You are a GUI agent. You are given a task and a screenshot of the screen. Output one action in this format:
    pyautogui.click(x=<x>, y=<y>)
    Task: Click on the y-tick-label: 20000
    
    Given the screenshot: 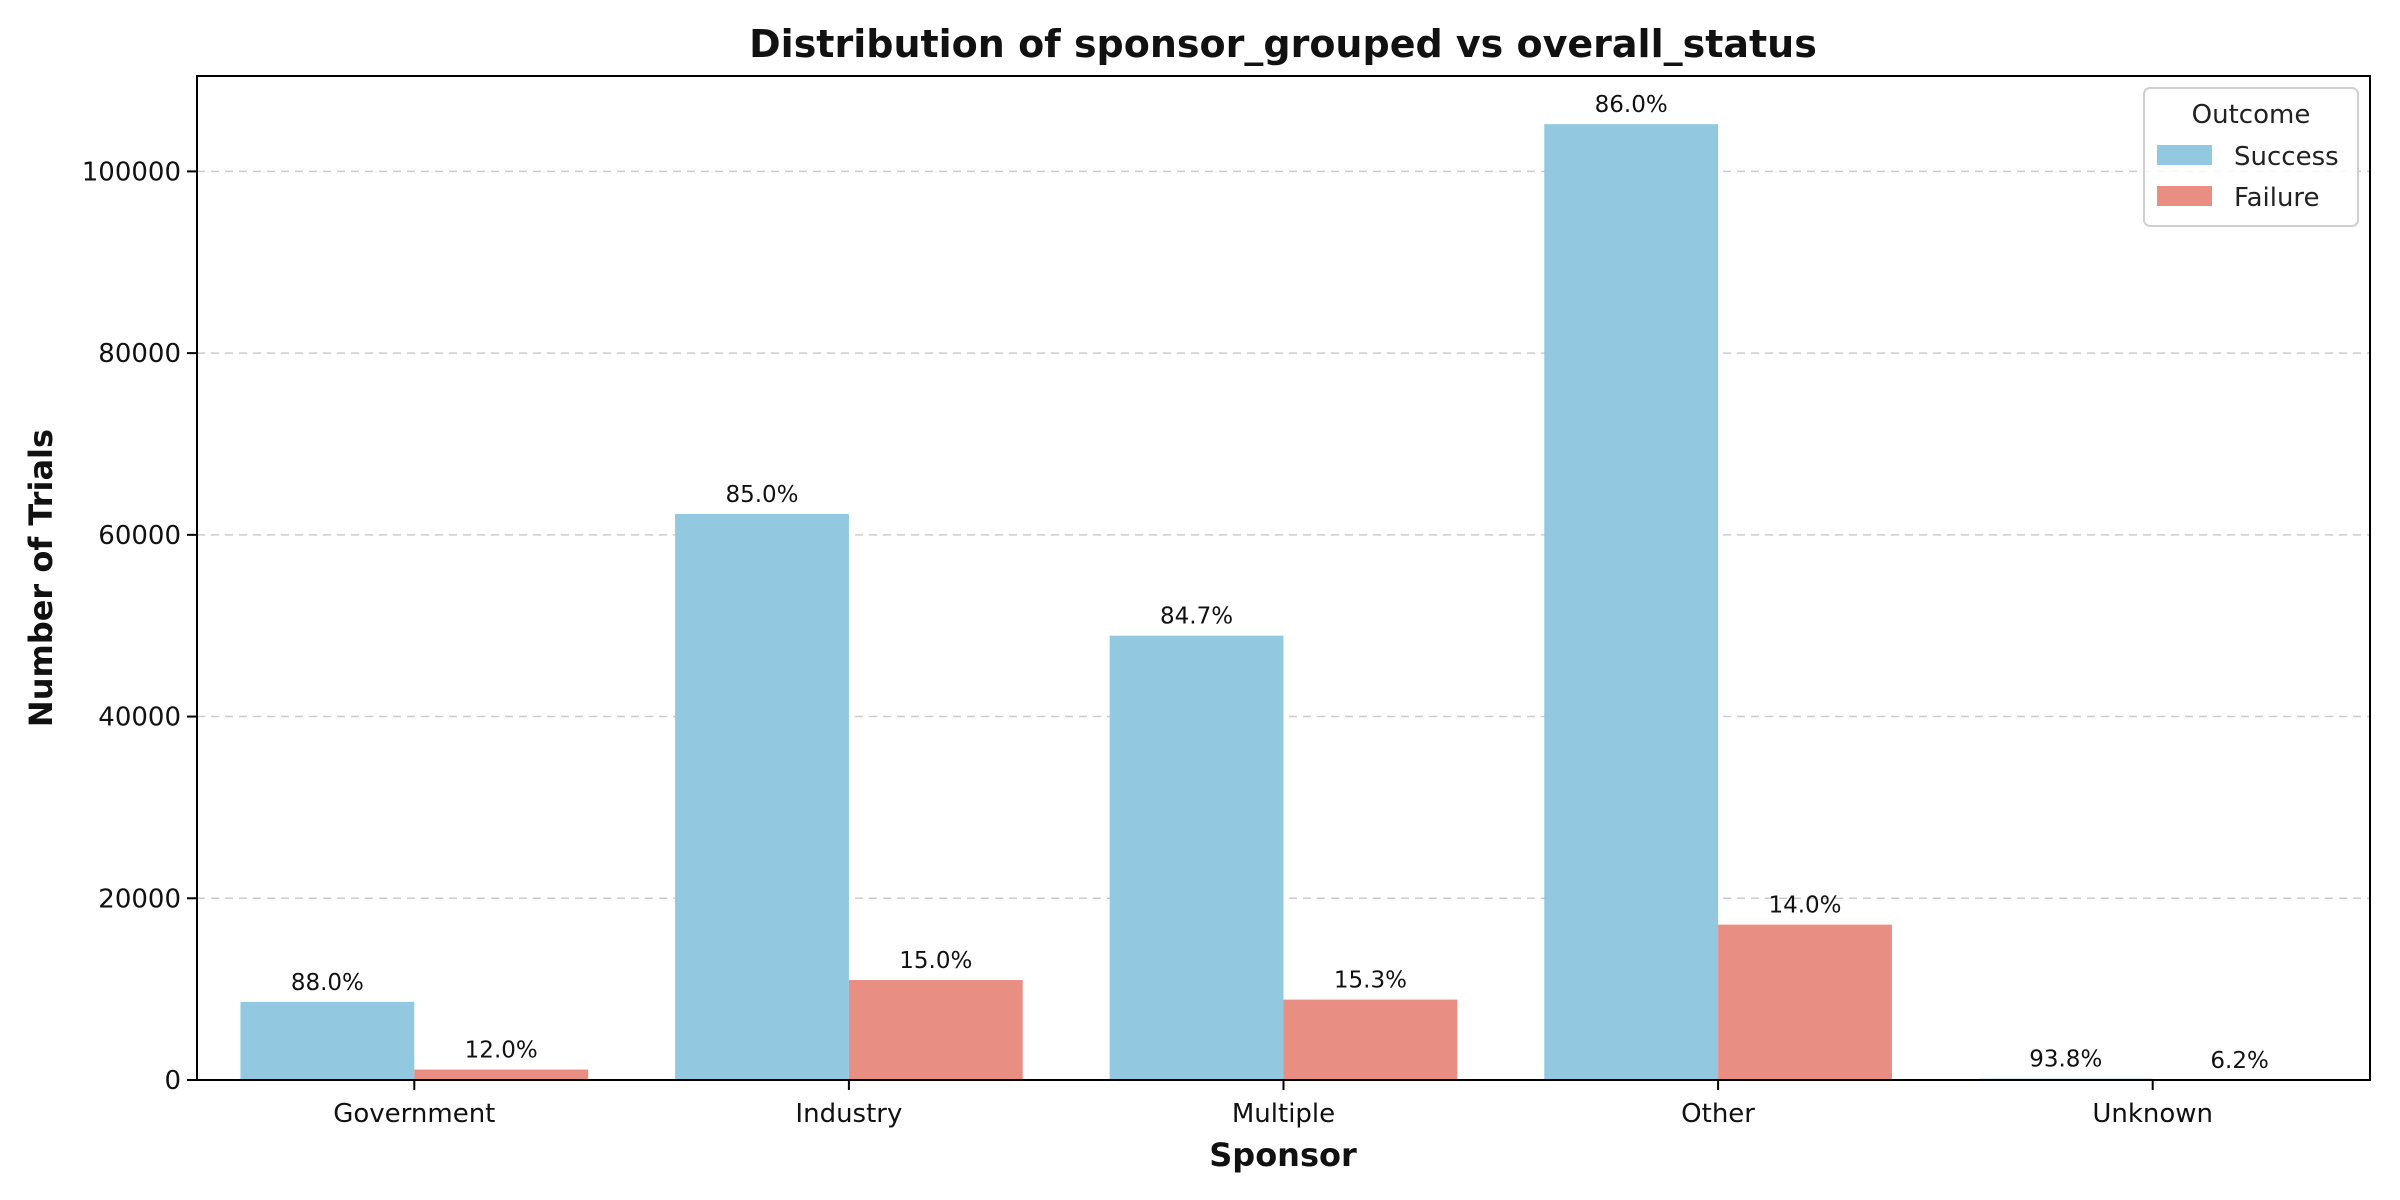 What is the action you would take?
    pyautogui.click(x=139, y=899)
    